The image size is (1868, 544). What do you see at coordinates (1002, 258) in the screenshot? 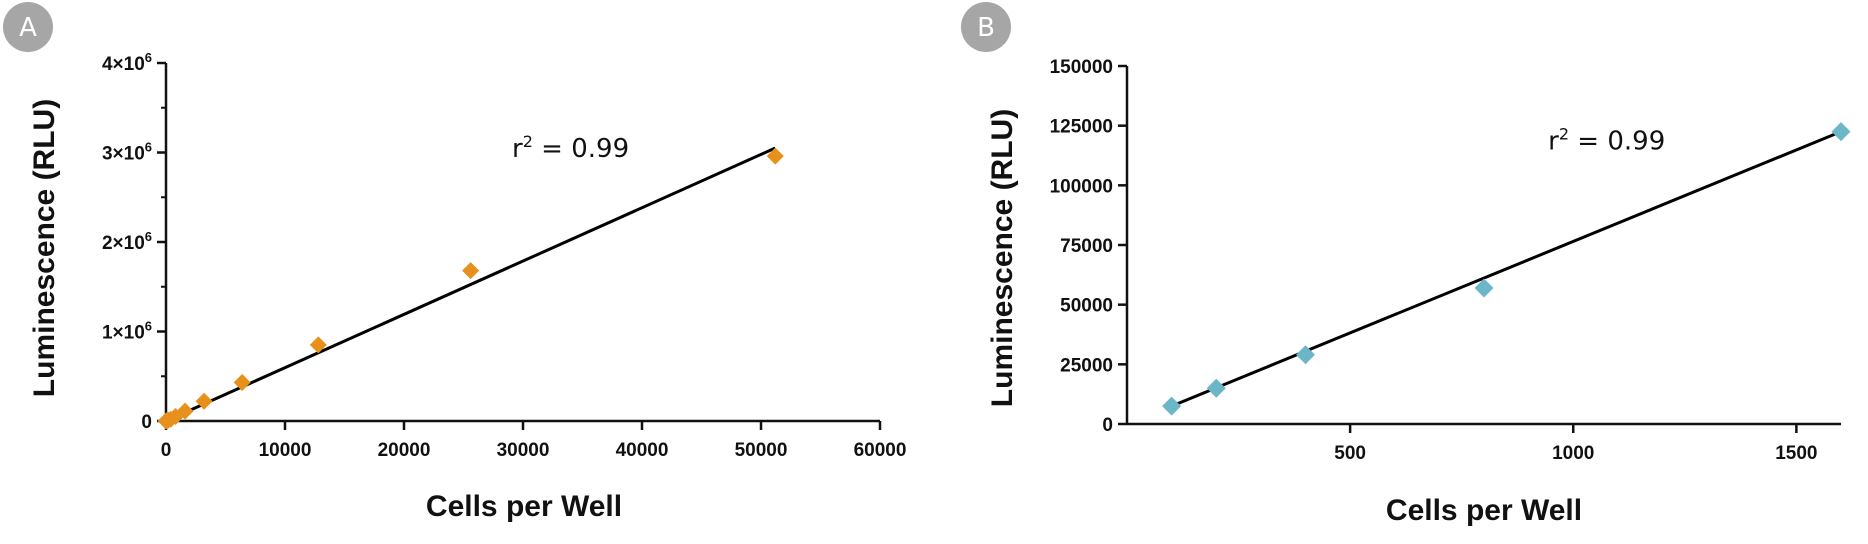
I see `panel-b-y-axis-title: Luminescence (RLU)` at bounding box center [1002, 258].